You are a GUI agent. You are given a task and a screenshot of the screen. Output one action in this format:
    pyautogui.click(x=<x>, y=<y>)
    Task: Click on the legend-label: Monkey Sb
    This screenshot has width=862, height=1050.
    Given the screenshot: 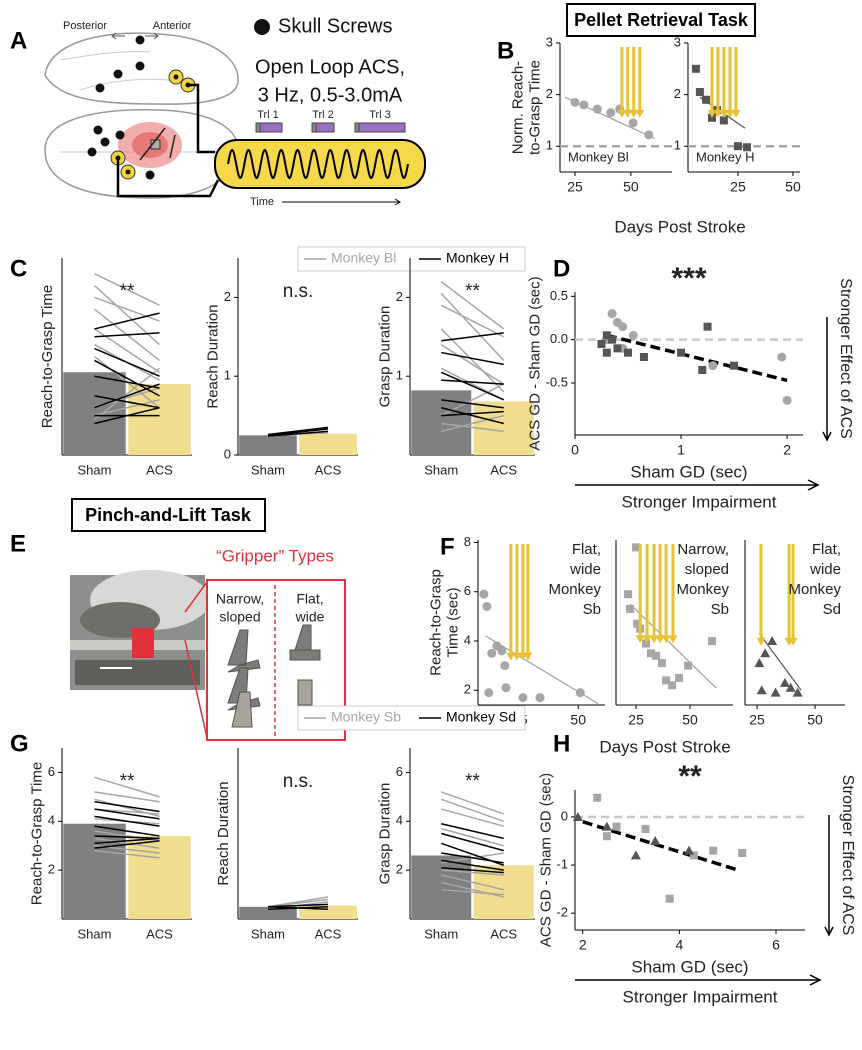 What is the action you would take?
    pyautogui.click(x=366, y=717)
    